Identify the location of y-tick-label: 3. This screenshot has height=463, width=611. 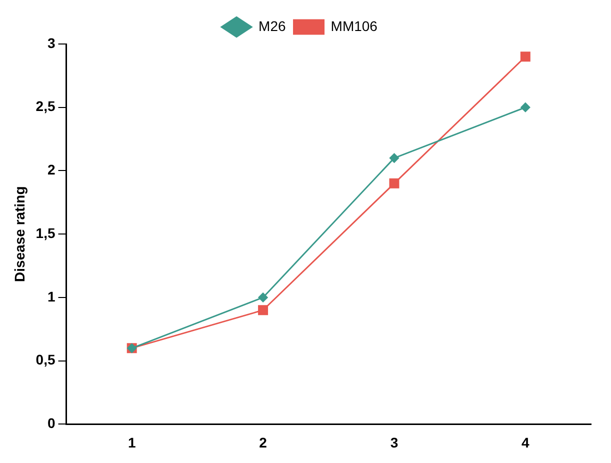
(51, 42).